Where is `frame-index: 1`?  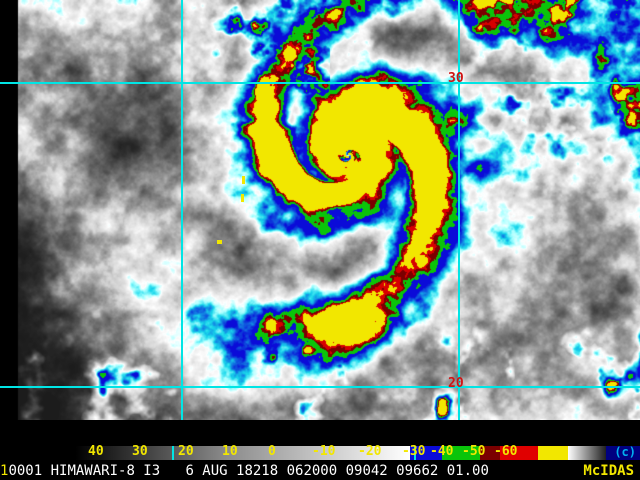
frame-index: 1 is located at coordinates (4, 471).